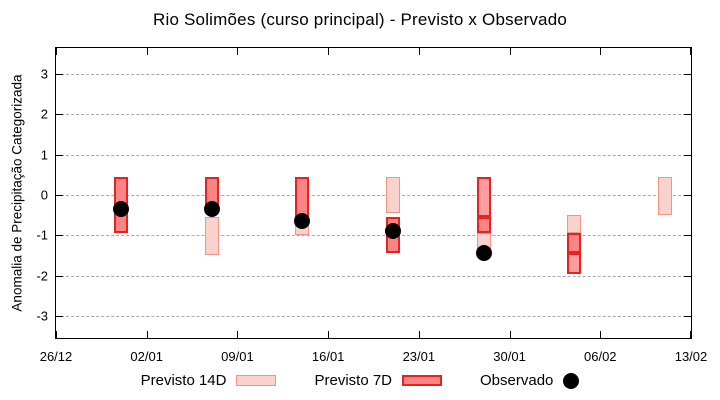  I want to click on legend-label-previsto-14d: Previsto 14D, so click(183, 380).